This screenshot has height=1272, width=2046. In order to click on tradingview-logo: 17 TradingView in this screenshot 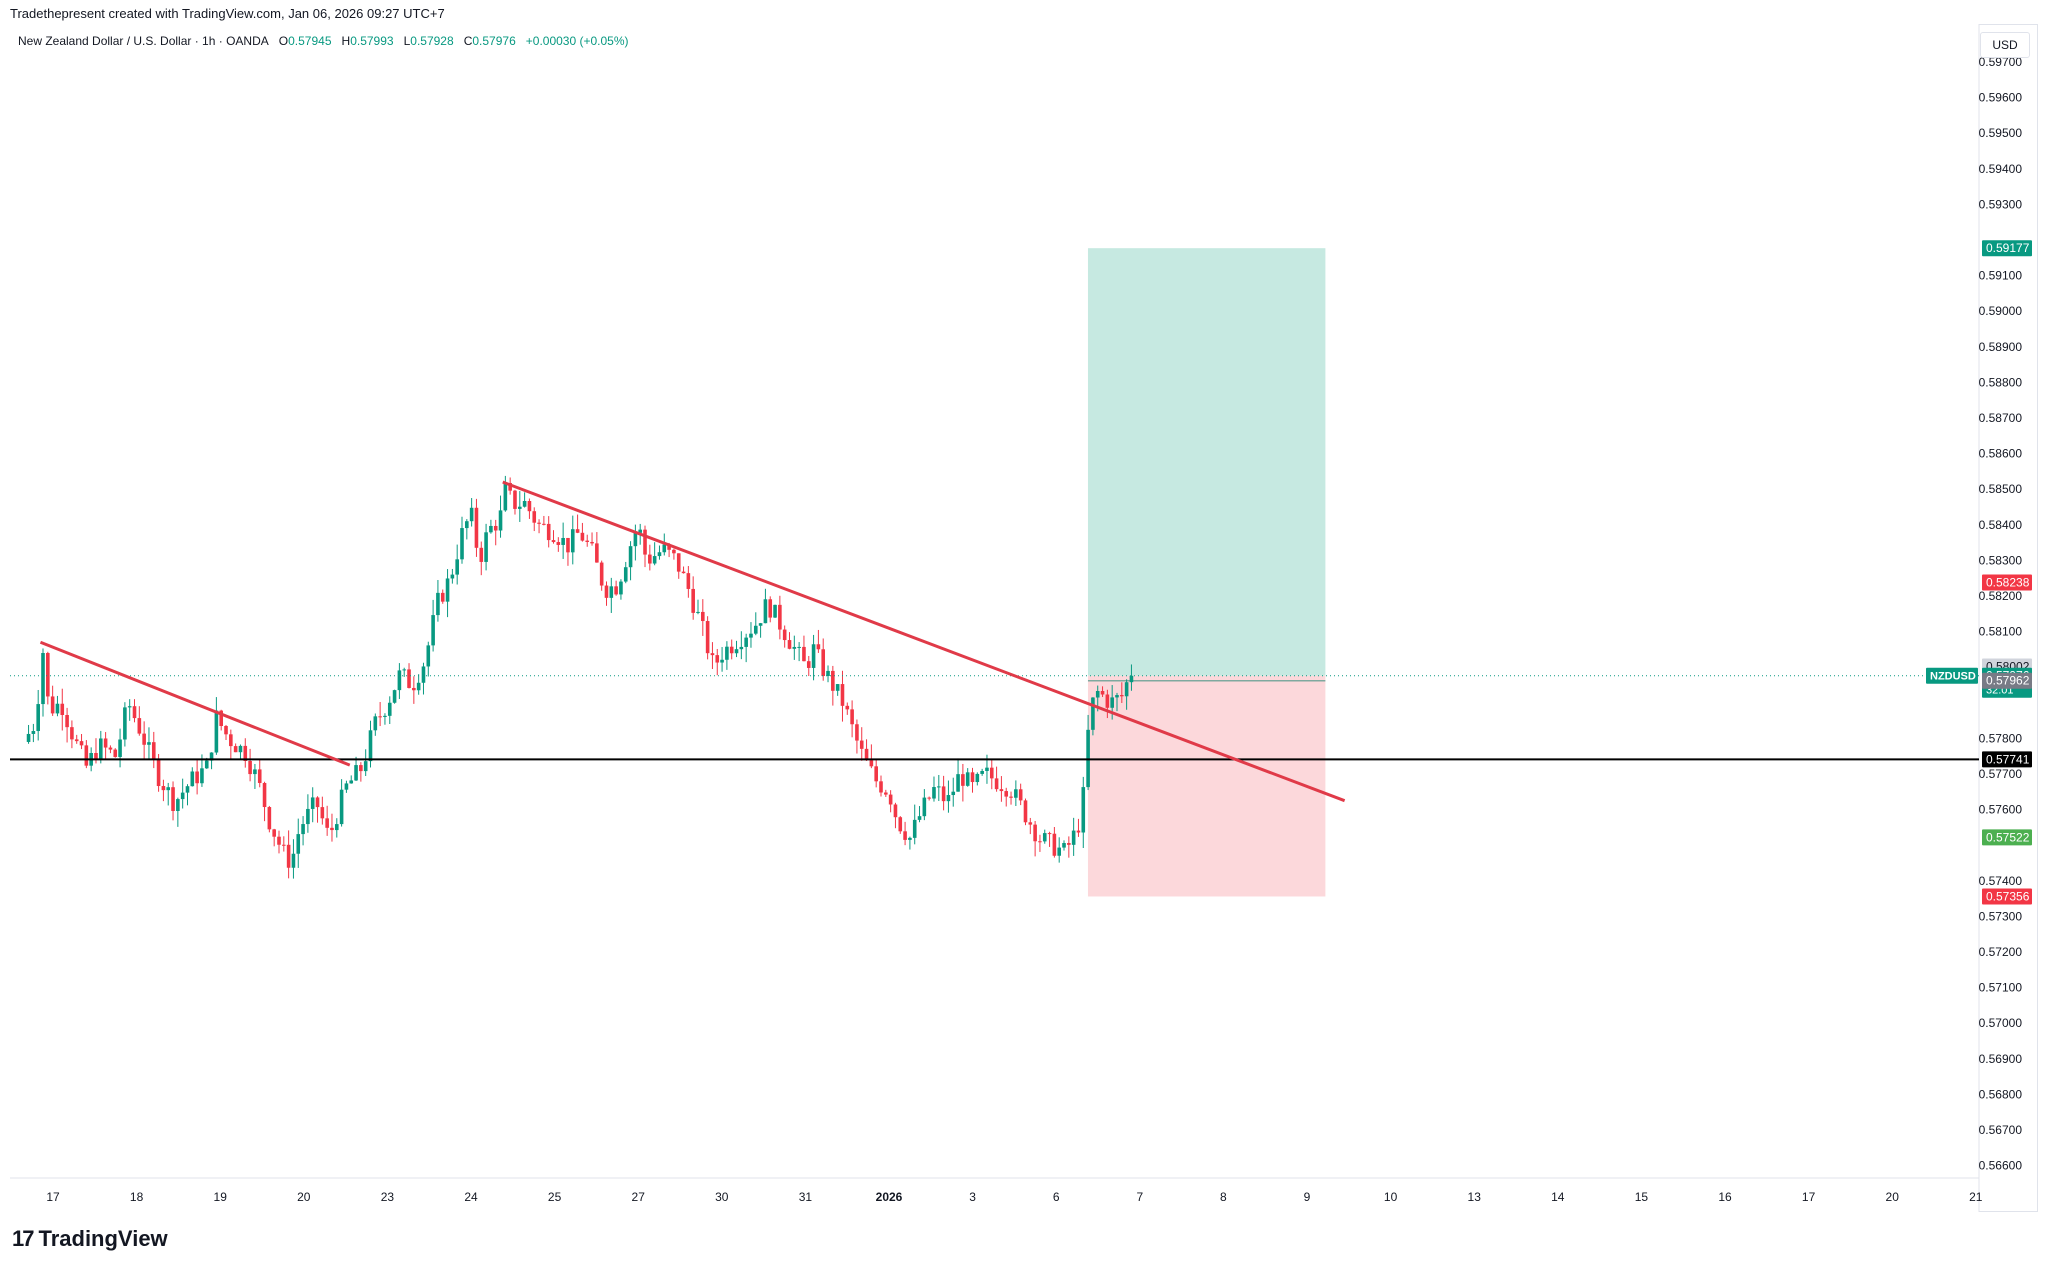, I will do `click(90, 1239)`.